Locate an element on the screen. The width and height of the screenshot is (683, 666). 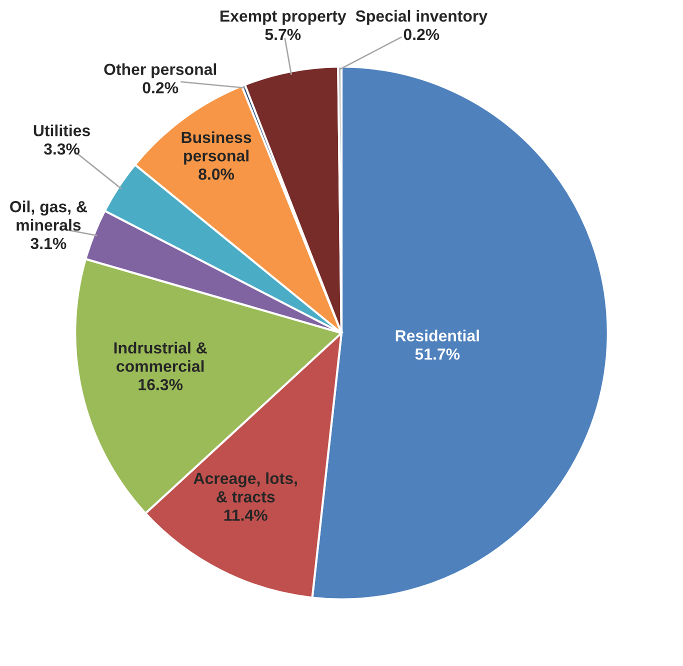
data-label: 16.3% is located at coordinates (160, 384).